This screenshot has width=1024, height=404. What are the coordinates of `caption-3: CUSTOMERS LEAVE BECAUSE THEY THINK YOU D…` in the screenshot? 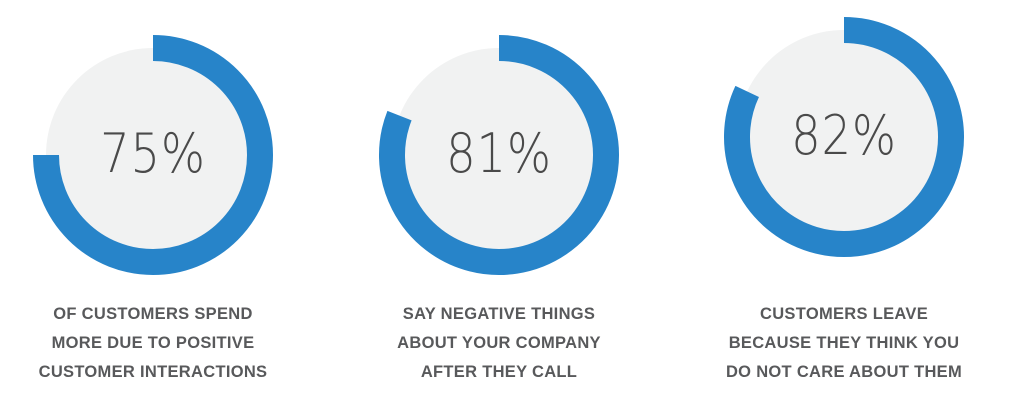 It's located at (844, 343).